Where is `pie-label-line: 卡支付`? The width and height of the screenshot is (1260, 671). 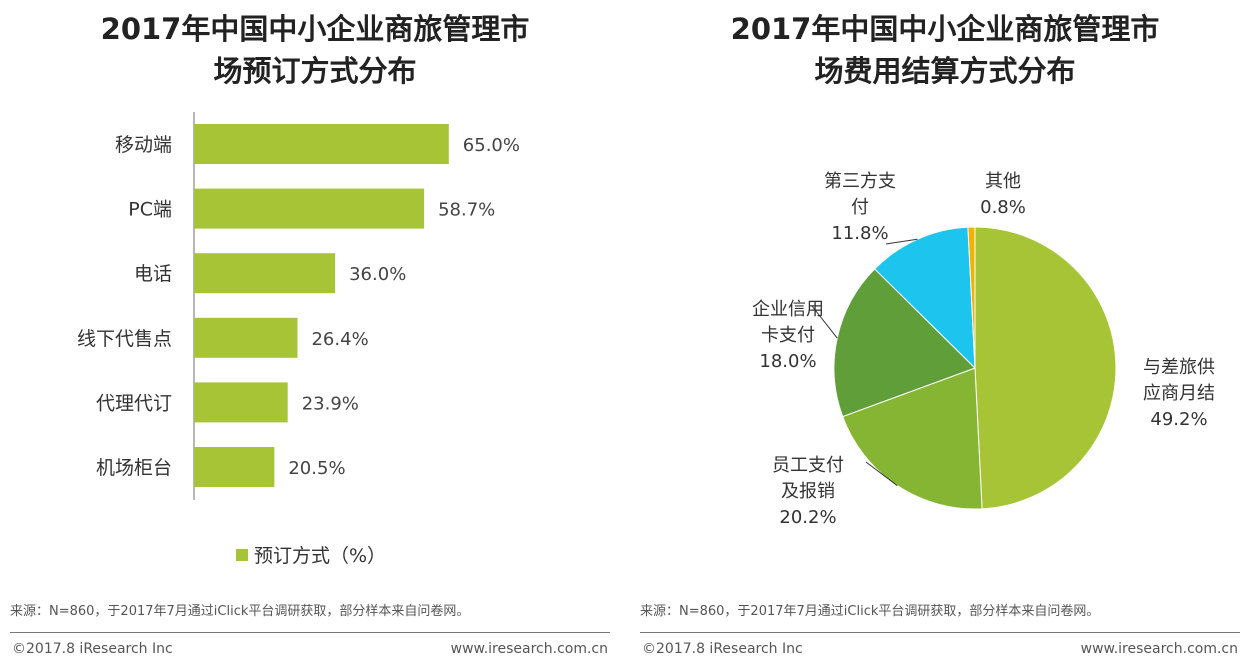 pie-label-line: 卡支付 is located at coordinates (788, 335).